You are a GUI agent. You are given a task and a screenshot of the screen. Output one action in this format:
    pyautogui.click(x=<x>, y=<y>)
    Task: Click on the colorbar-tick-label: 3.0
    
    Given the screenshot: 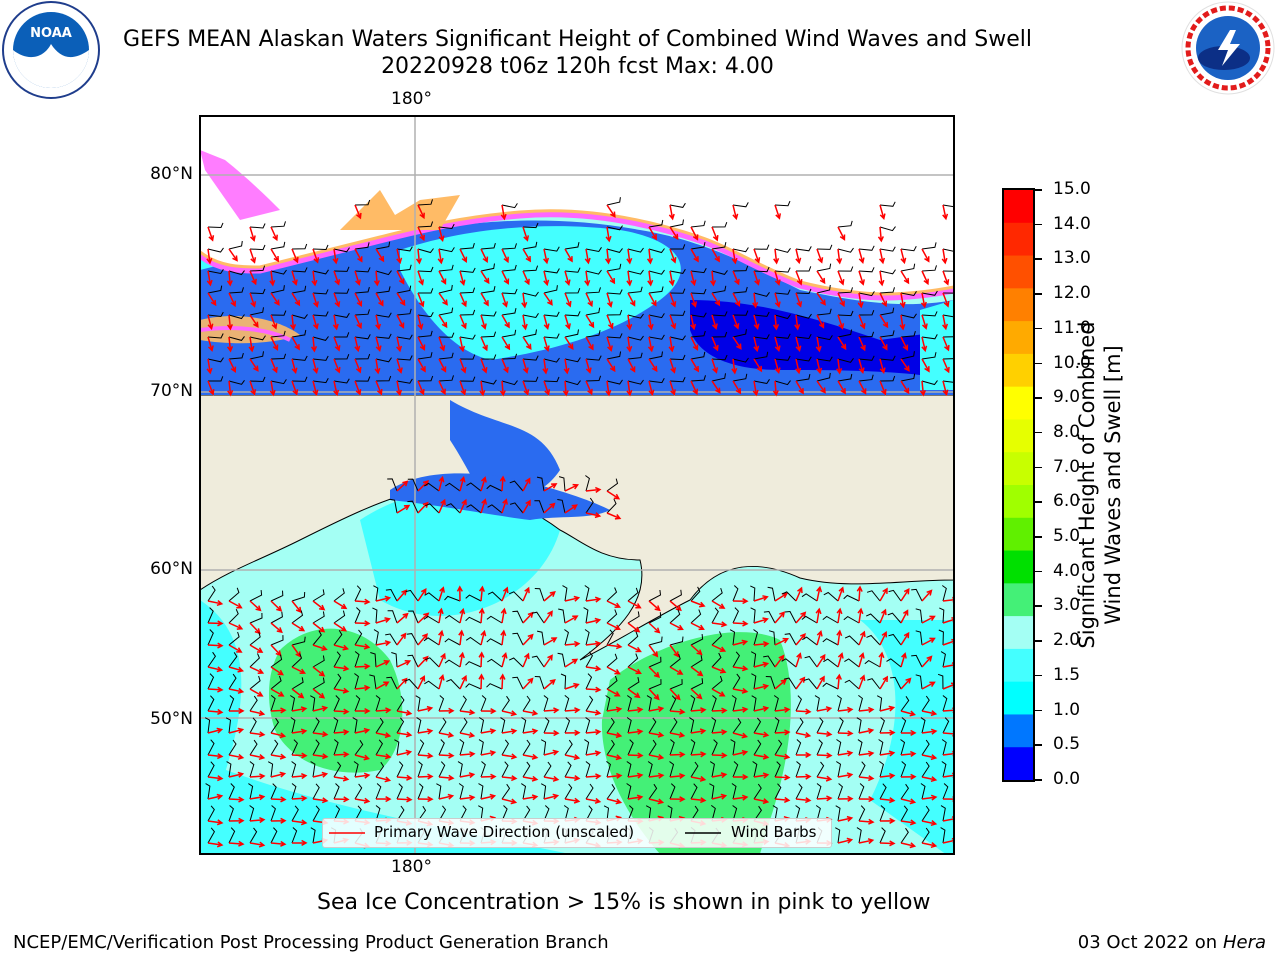 What is the action you would take?
    pyautogui.click(x=1067, y=605)
    